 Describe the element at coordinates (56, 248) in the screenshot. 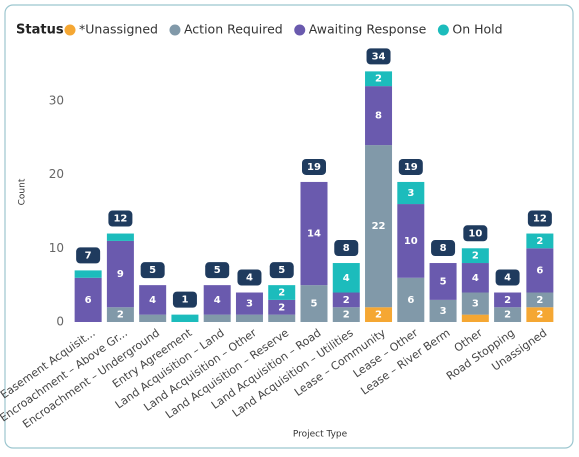

I see `y-tick-label: 10` at that location.